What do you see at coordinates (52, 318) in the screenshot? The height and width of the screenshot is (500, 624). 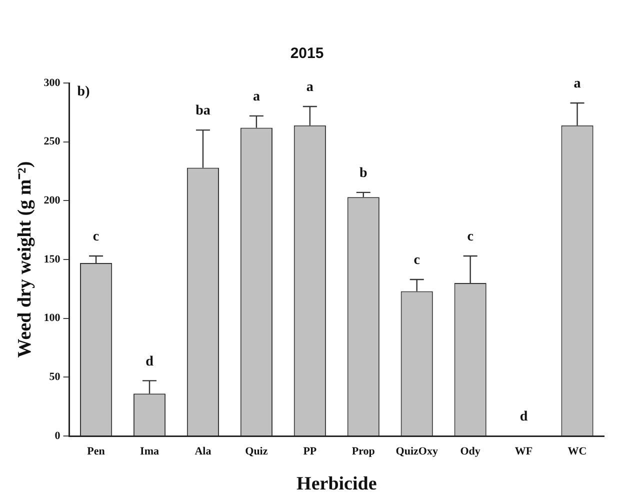 I see `y-tick-label: 100` at bounding box center [52, 318].